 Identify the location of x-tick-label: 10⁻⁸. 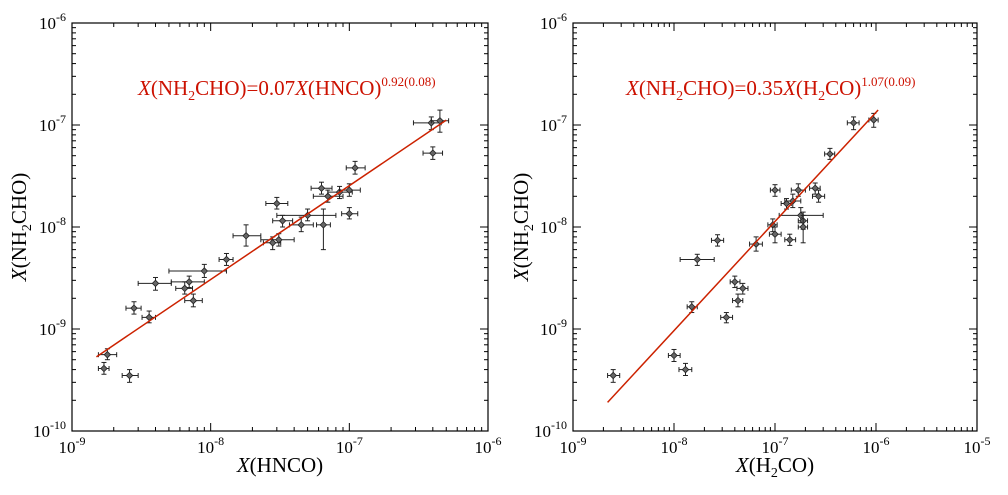
(674, 445).